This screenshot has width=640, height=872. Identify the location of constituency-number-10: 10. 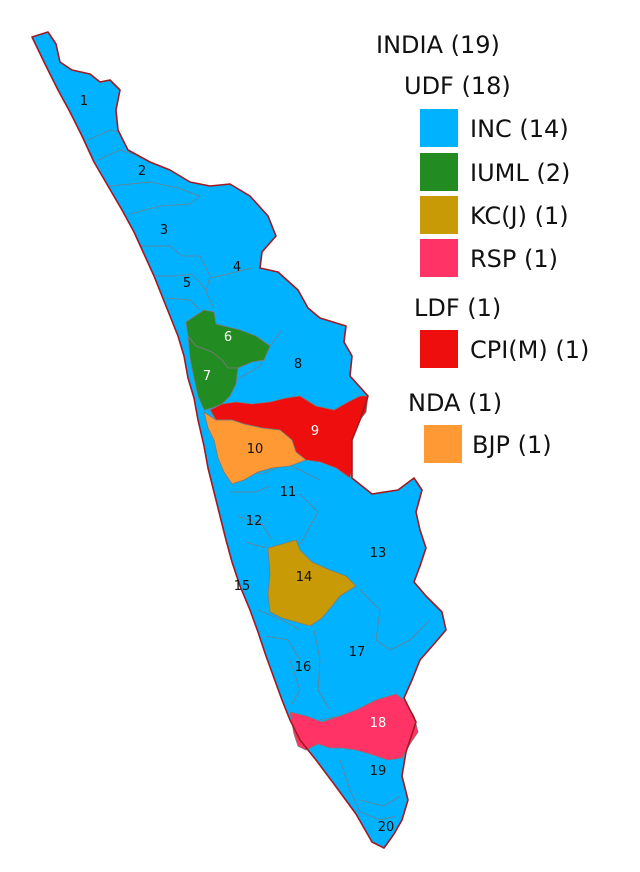
(255, 449).